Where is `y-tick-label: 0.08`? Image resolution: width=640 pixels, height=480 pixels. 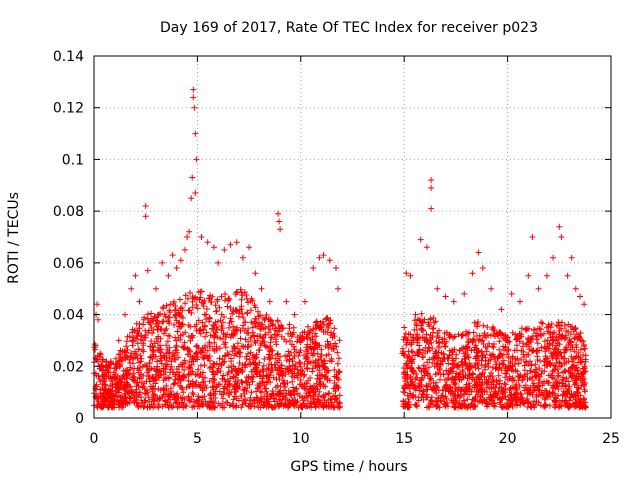 y-tick-label: 0.08 is located at coordinates (68, 212).